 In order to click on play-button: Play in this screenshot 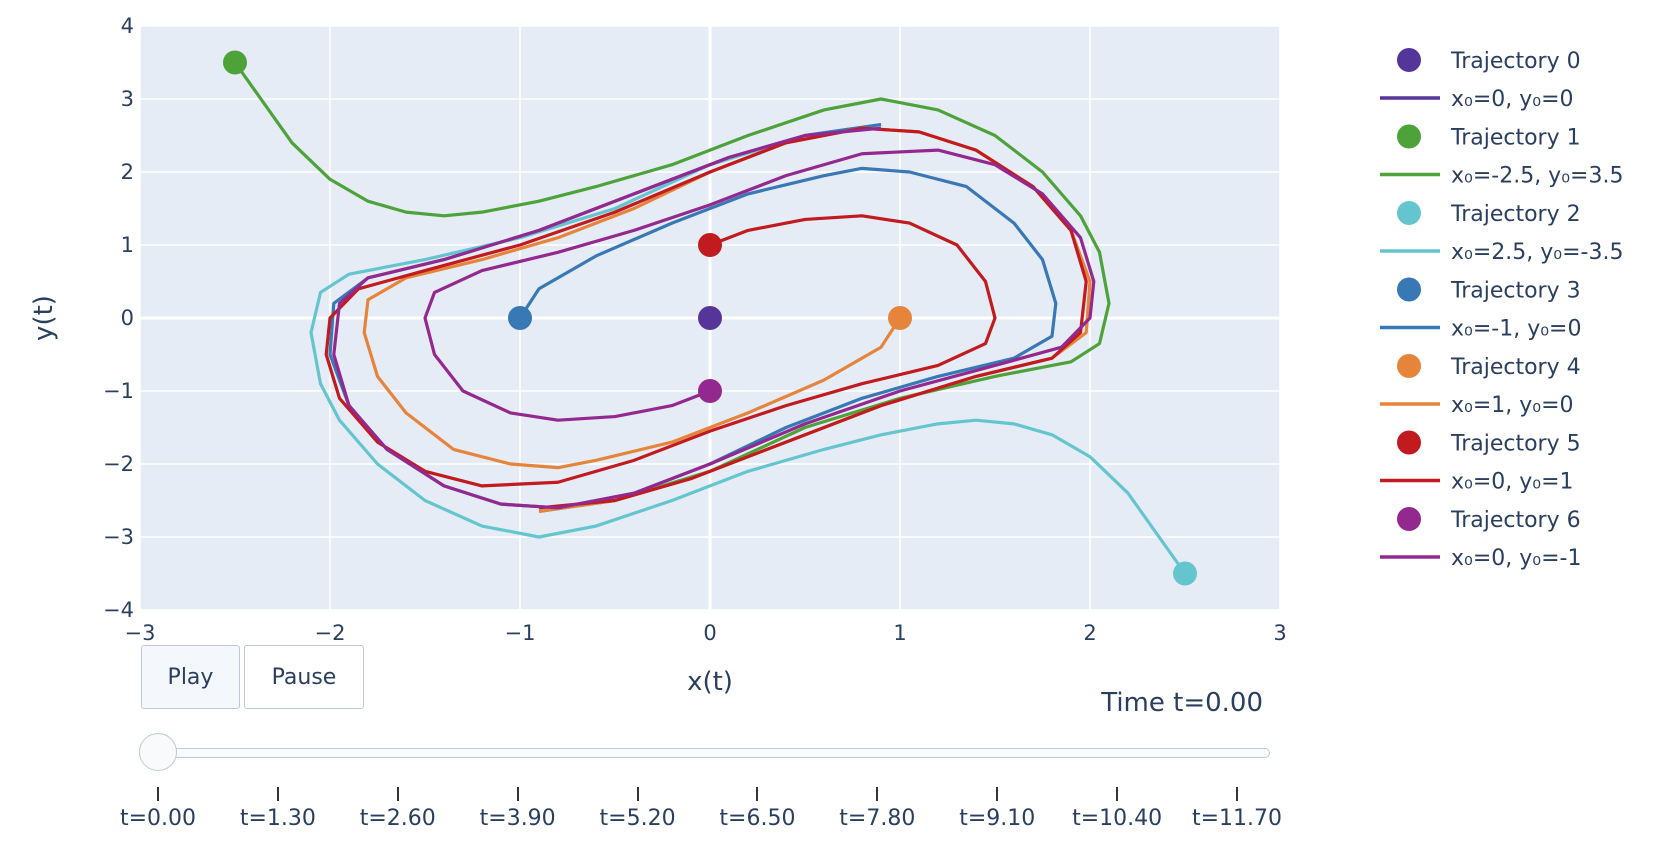, I will do `click(190, 677)`.